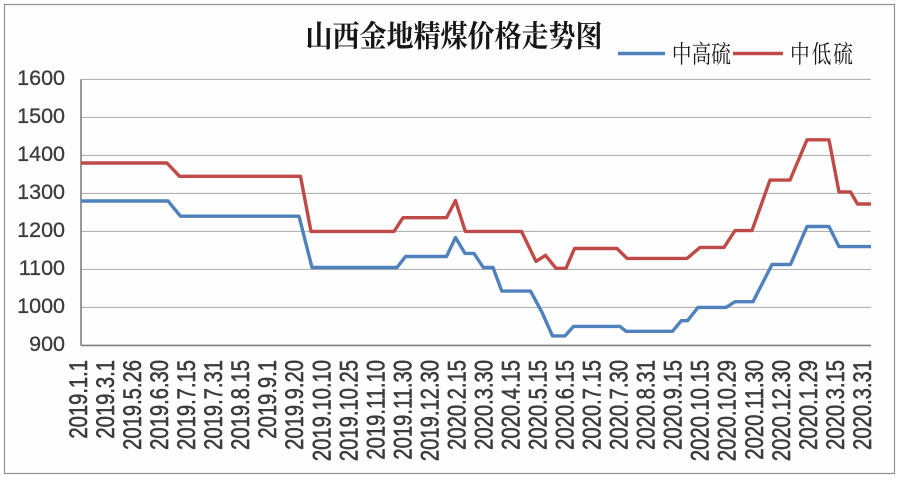 The image size is (900, 484). Describe the element at coordinates (47, 344) in the screenshot. I see `svg-text: 900` at that location.